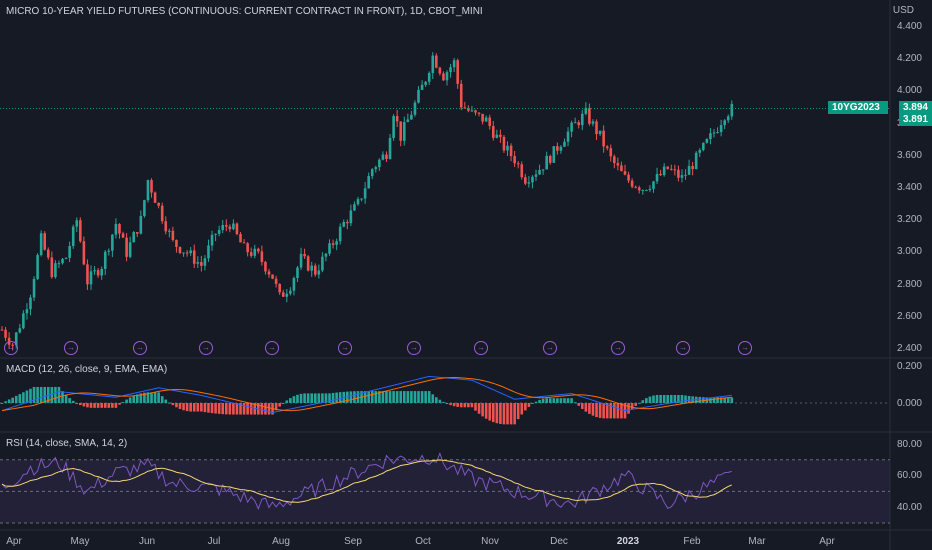 Image resolution: width=932 pixels, height=550 pixels. I want to click on price-axis-label: 4.200, so click(909, 59).